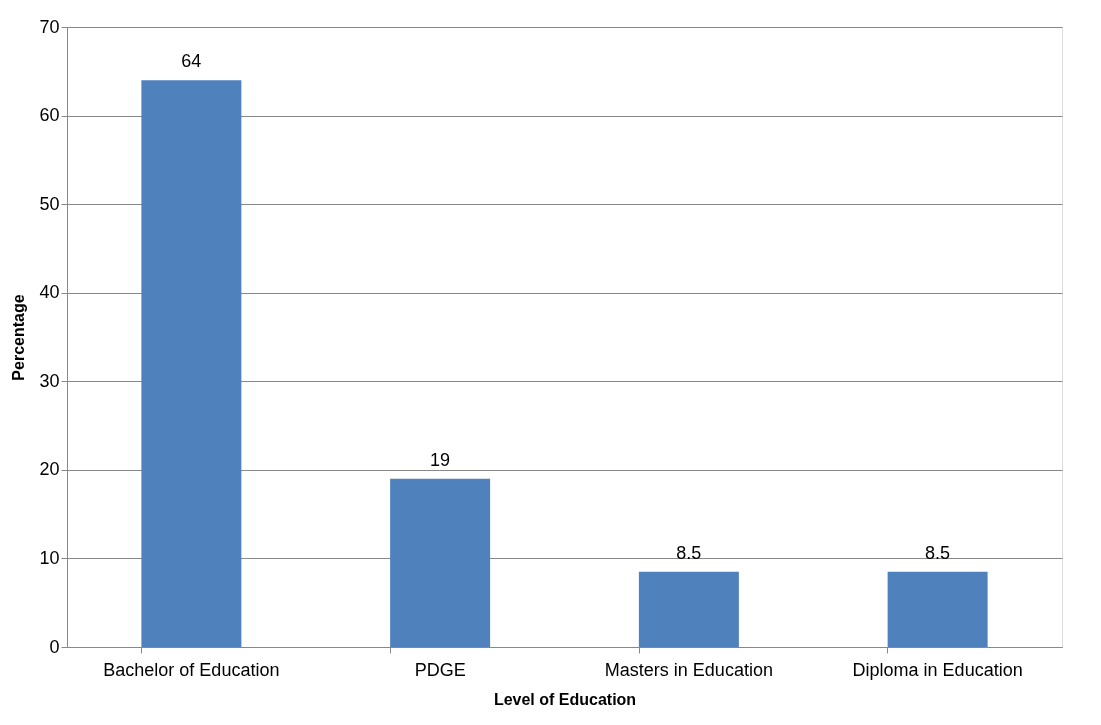 The height and width of the screenshot is (725, 1101). I want to click on y-tick-label: 40, so click(49, 292).